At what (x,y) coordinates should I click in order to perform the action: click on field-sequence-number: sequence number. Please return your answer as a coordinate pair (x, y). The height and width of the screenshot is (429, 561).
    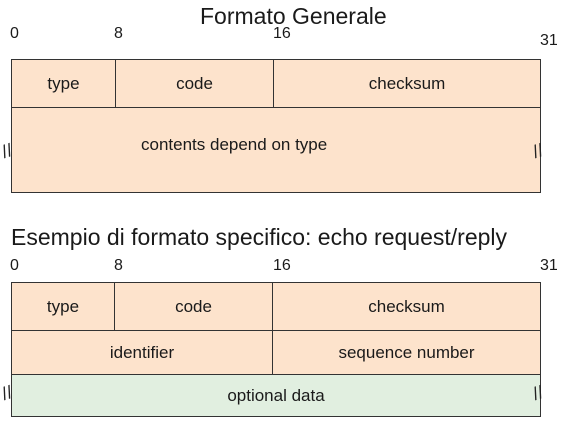
    Looking at the image, I should click on (407, 353).